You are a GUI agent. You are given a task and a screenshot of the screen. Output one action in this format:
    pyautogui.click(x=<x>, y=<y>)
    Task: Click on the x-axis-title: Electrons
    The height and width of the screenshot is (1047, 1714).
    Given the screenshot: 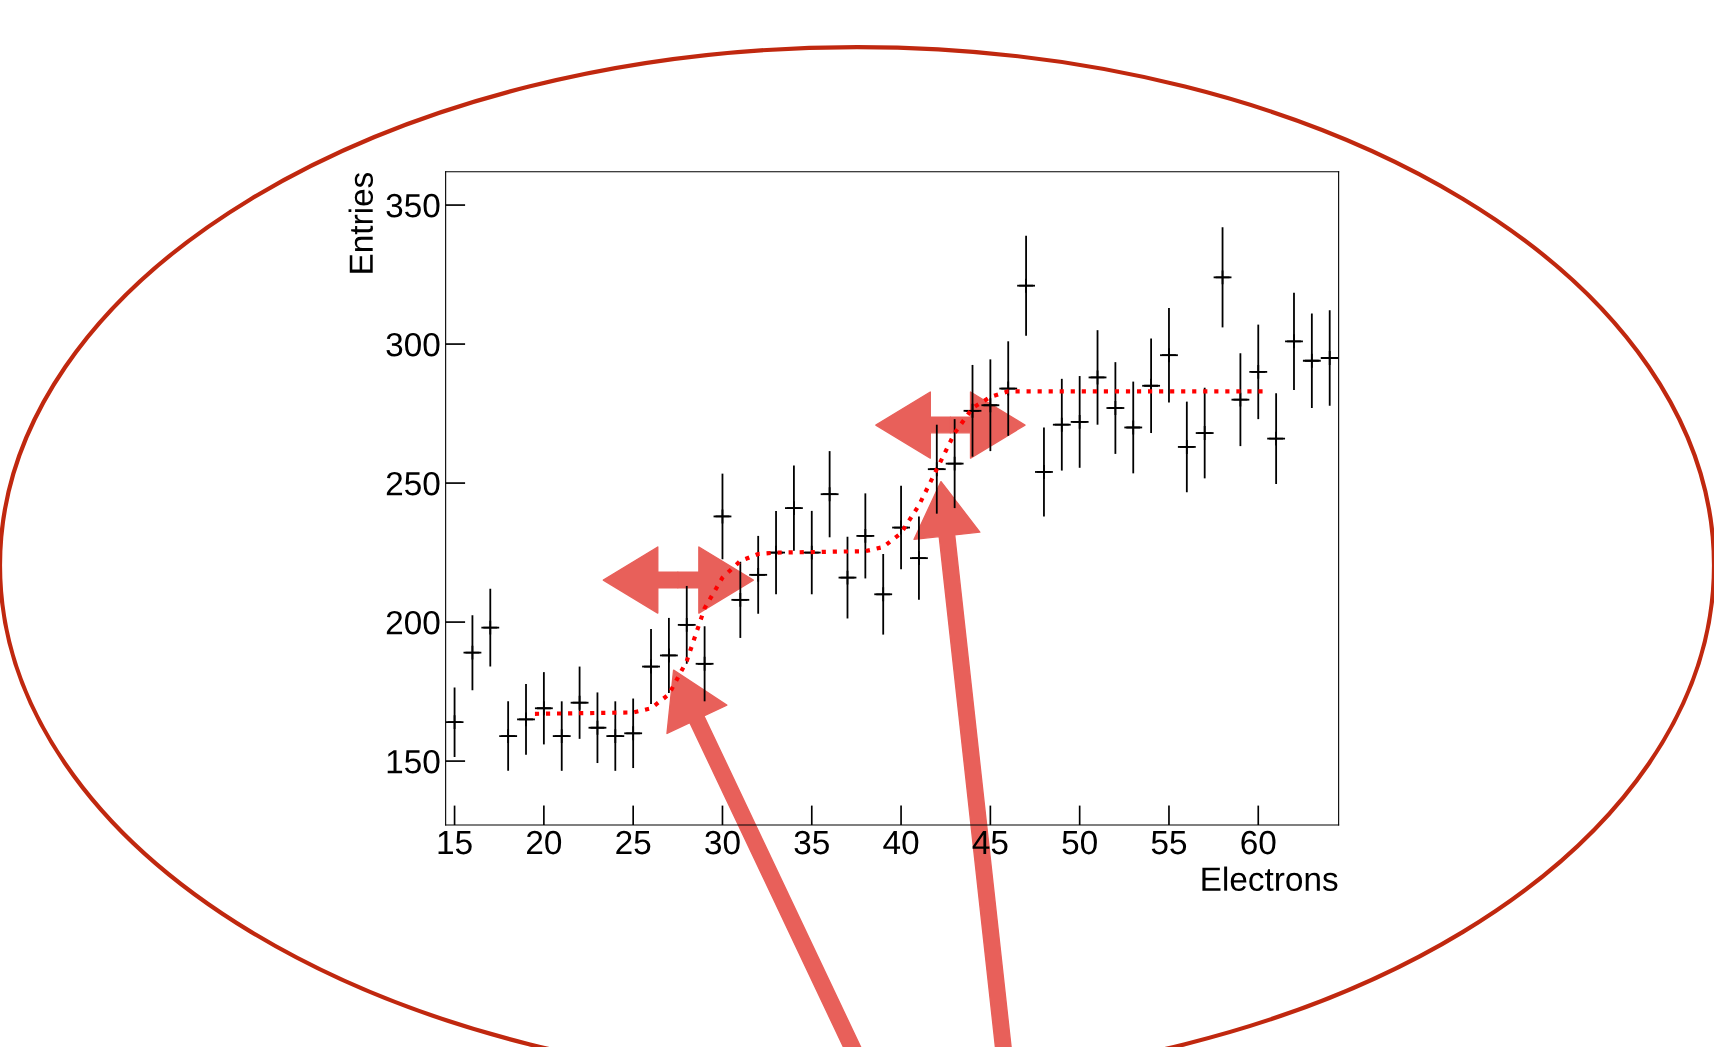 What is the action you would take?
    pyautogui.click(x=1270, y=879)
    